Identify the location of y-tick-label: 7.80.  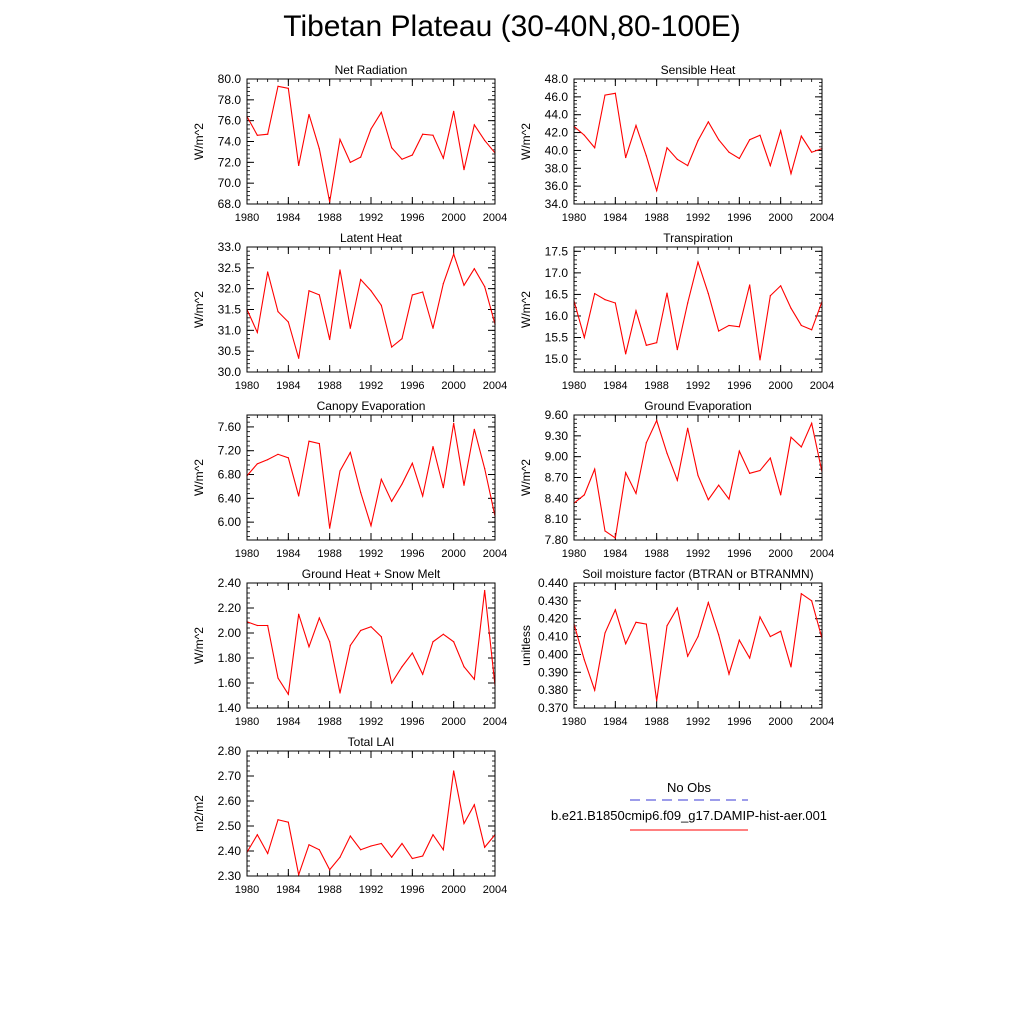
(557, 540).